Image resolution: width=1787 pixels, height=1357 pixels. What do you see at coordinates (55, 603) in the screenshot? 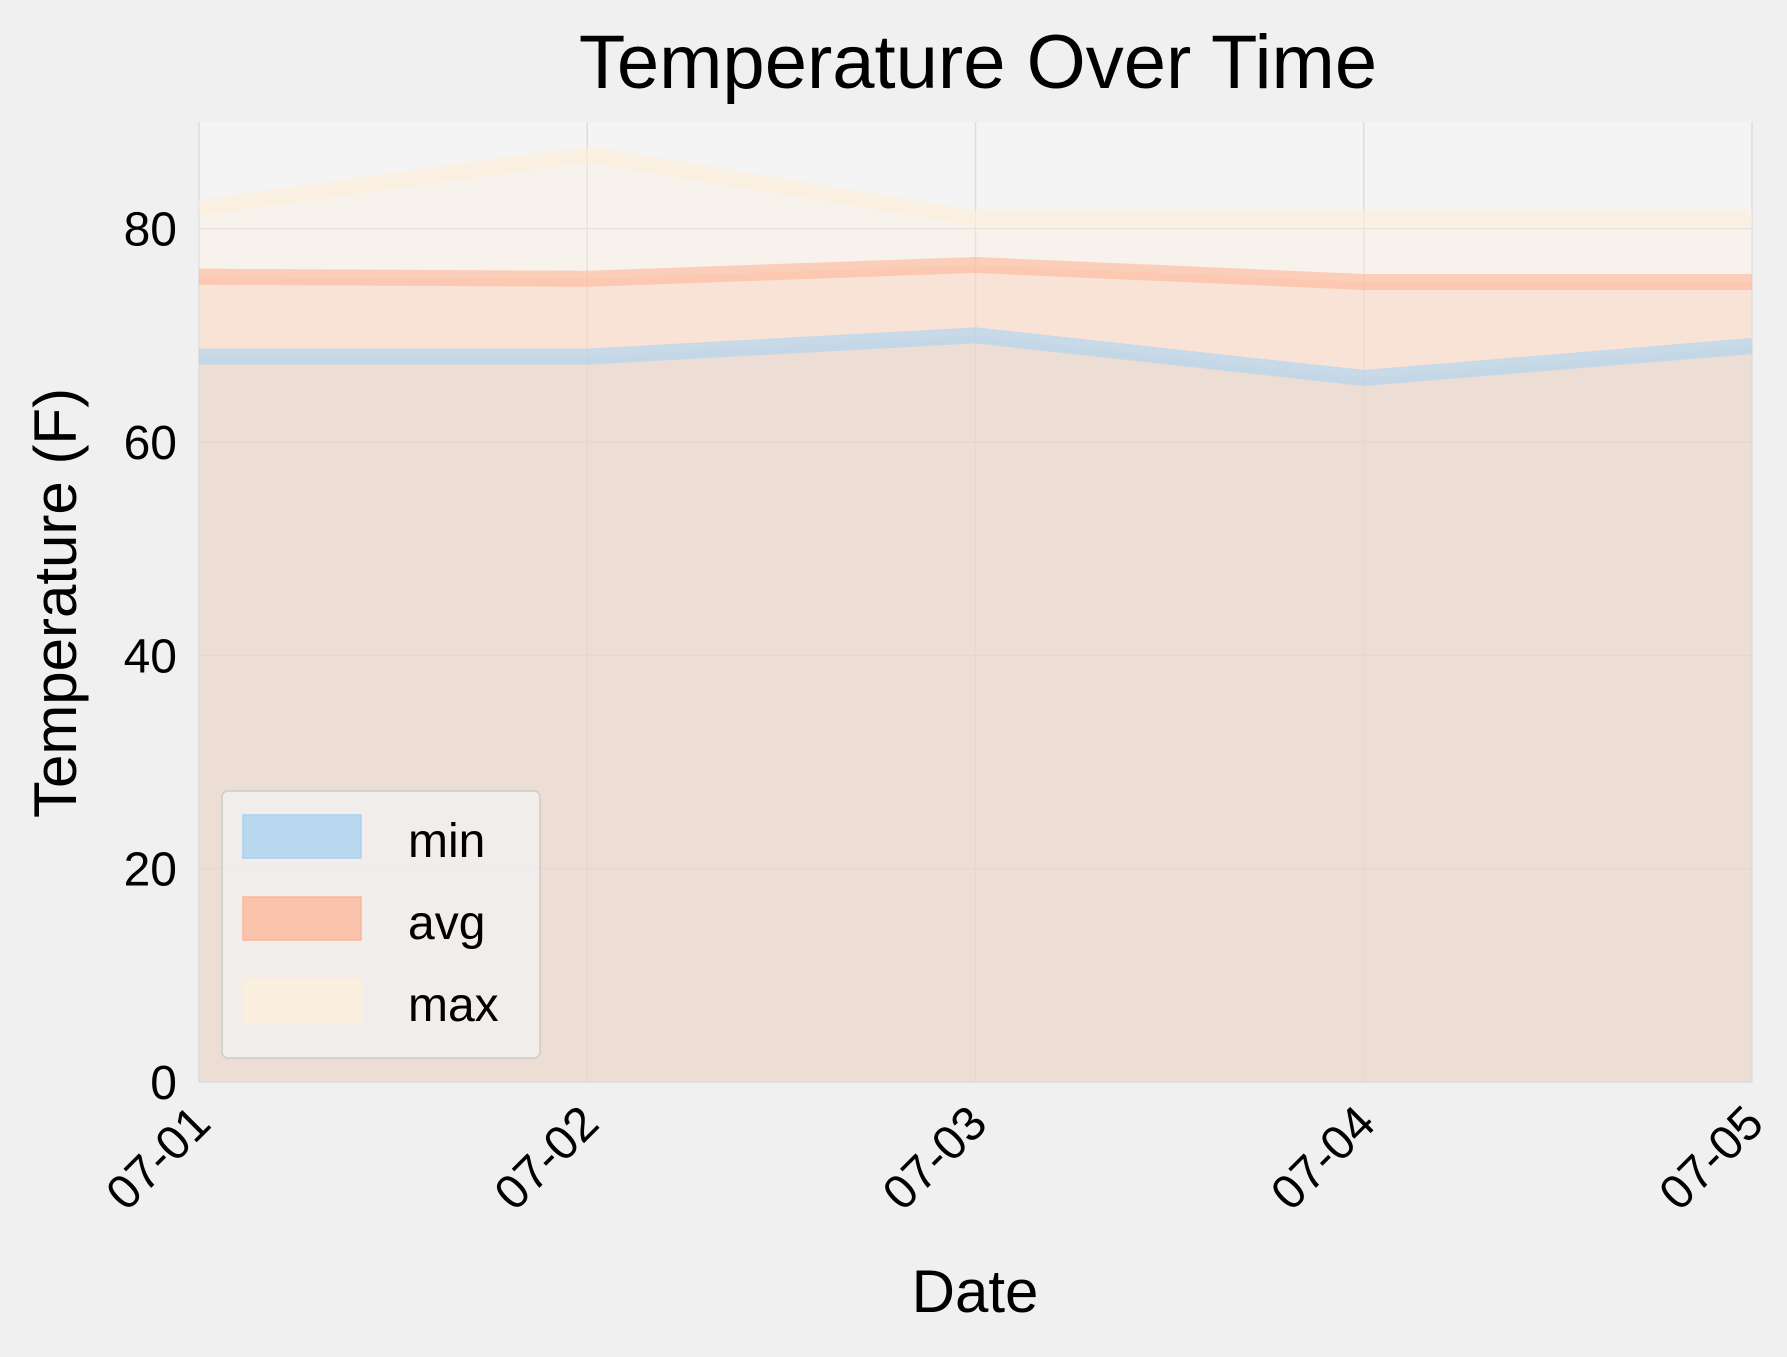
I see `y-axis-label: Temperature (F)` at bounding box center [55, 603].